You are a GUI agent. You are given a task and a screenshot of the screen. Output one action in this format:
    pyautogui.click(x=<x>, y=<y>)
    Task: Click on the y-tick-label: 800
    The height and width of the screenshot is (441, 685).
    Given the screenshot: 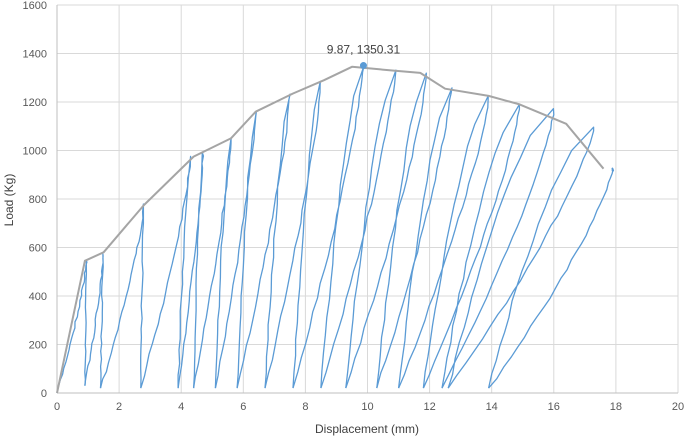 What is the action you would take?
    pyautogui.click(x=38, y=200)
    